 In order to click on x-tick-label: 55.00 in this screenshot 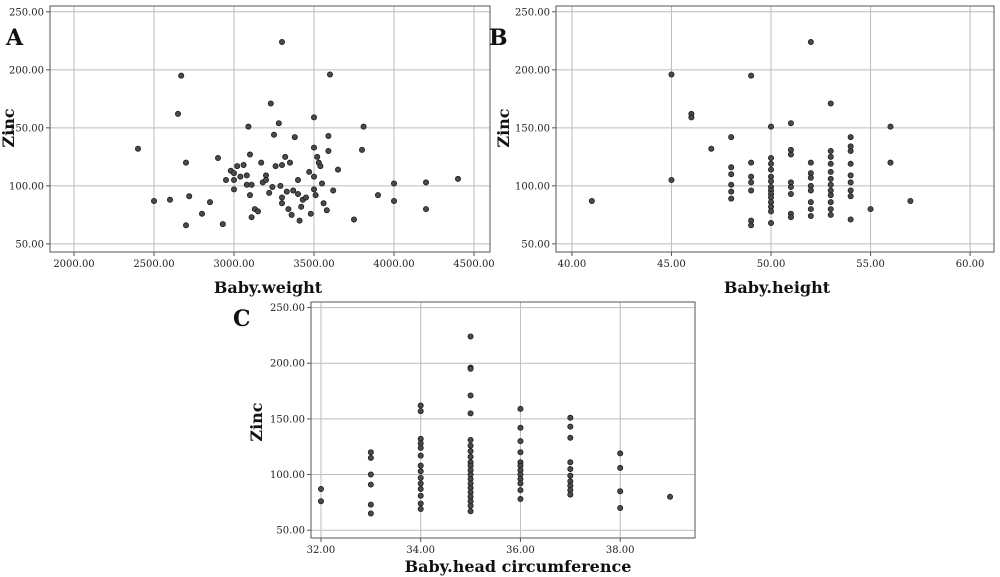, I will do `click(870, 264)`.